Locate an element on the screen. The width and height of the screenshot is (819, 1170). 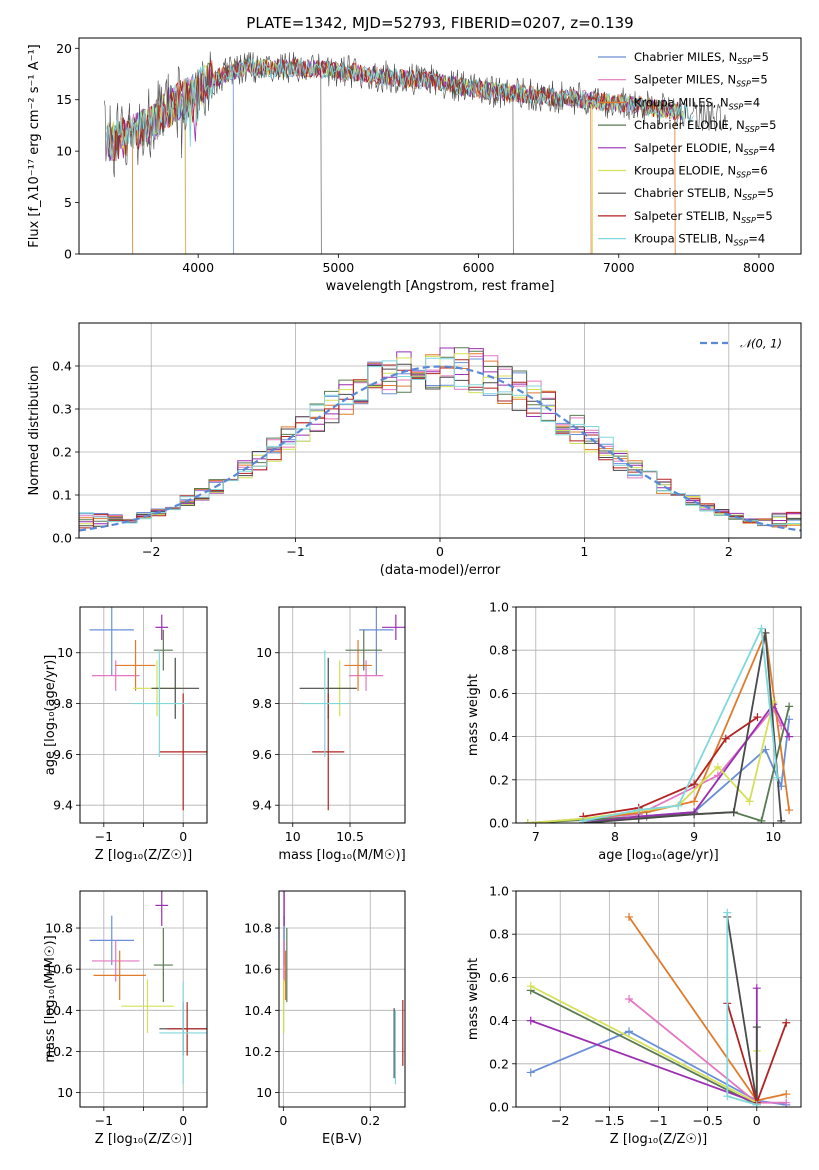
y-tick-label: 0 is located at coordinates (68, 254).